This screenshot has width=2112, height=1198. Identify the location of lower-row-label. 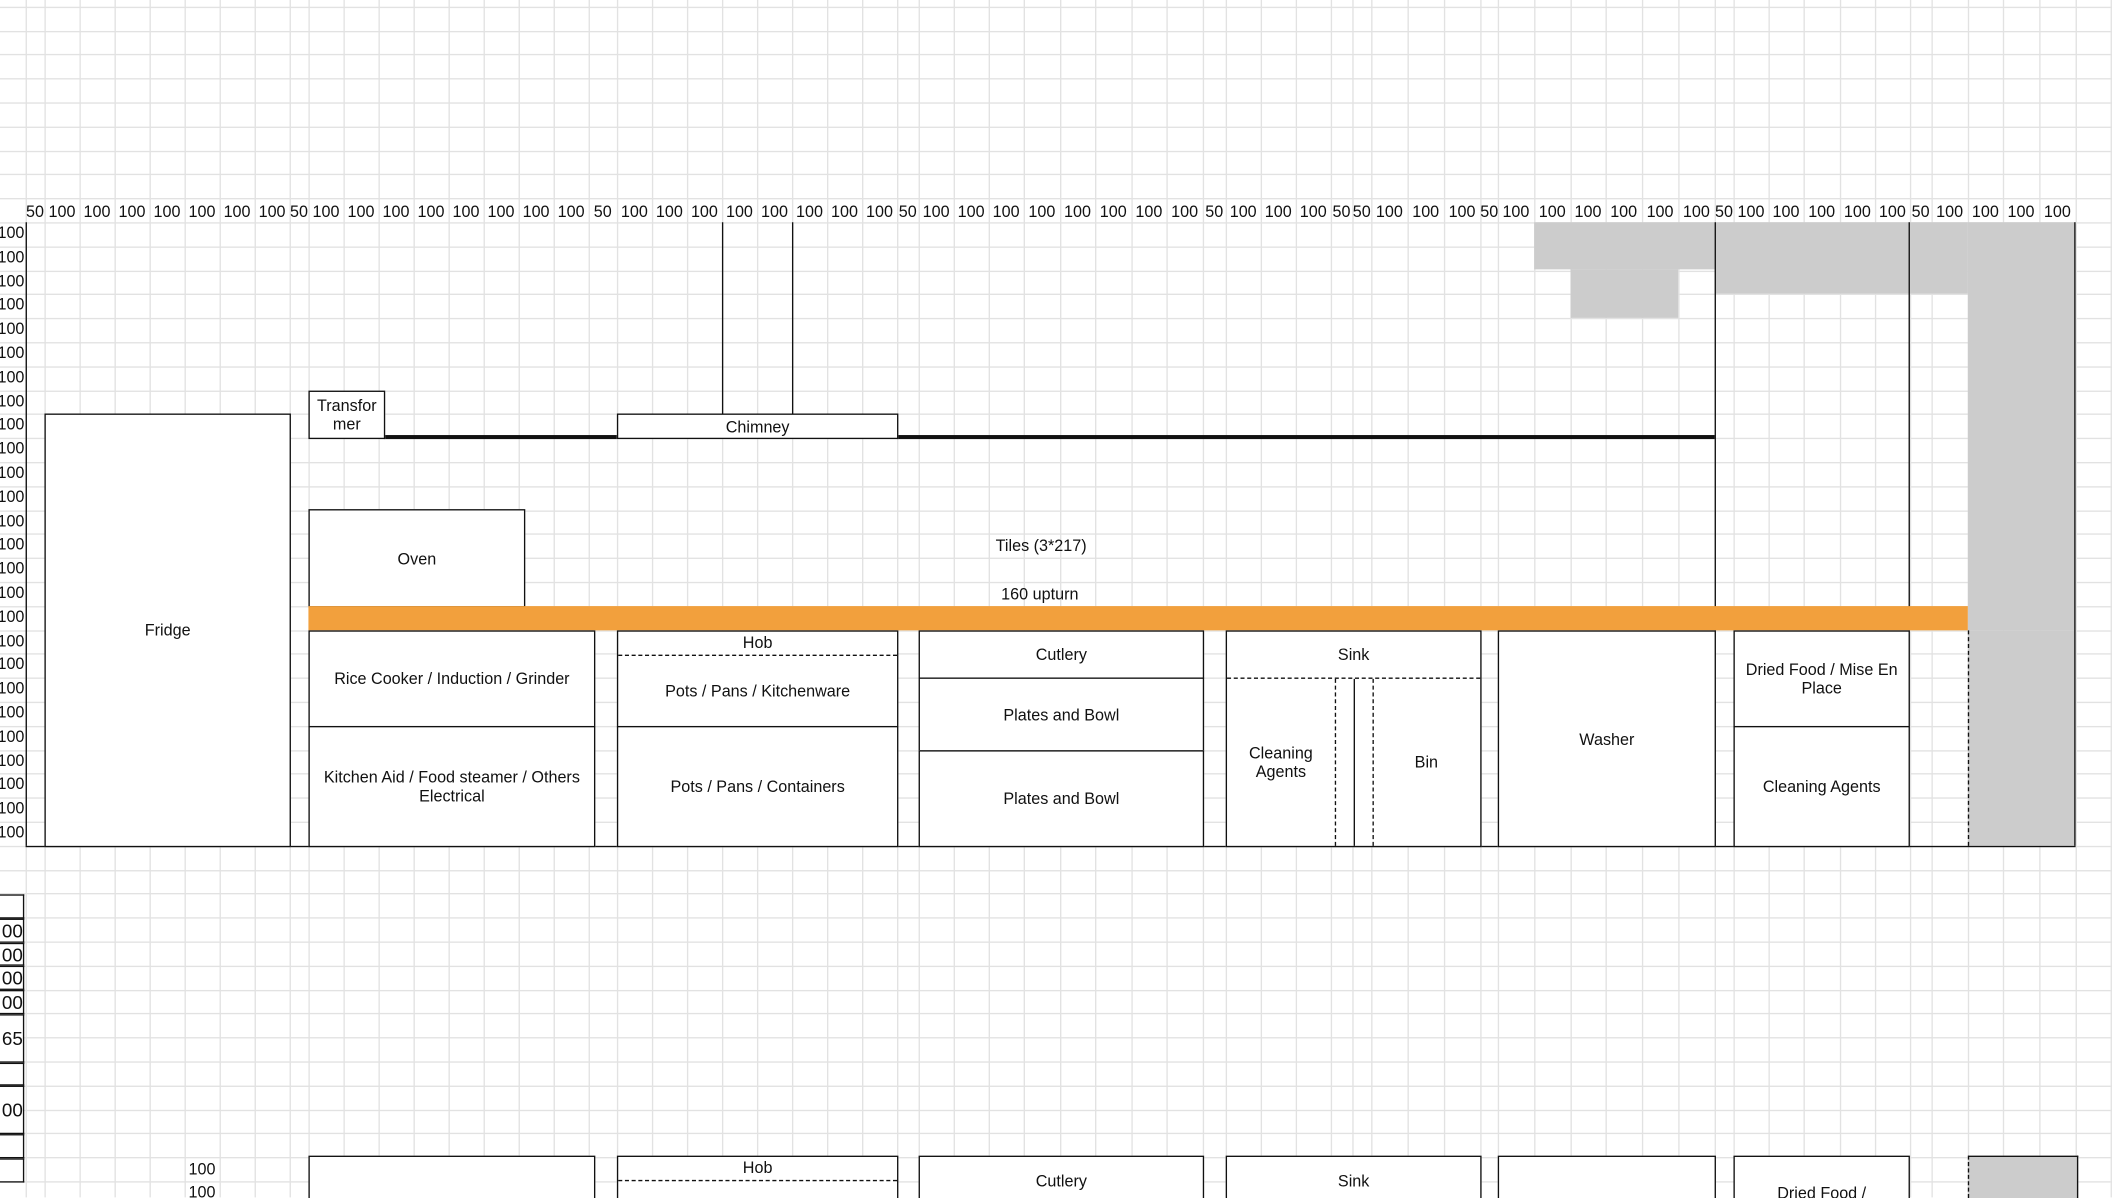
(12, 906).